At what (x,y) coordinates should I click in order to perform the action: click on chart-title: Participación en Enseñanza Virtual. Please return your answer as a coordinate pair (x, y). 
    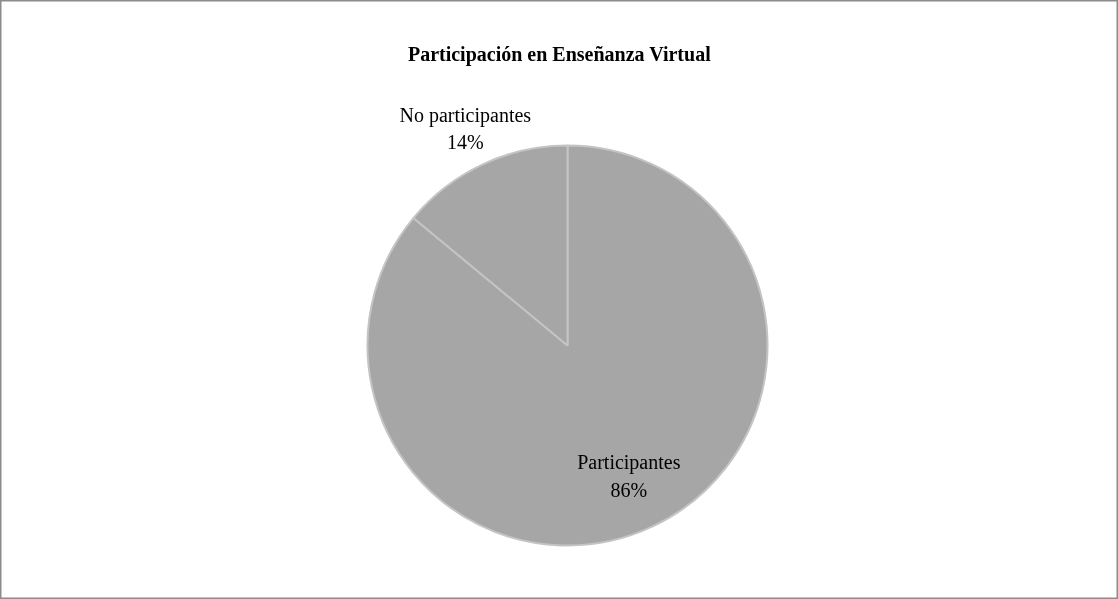
    Looking at the image, I should click on (559, 54).